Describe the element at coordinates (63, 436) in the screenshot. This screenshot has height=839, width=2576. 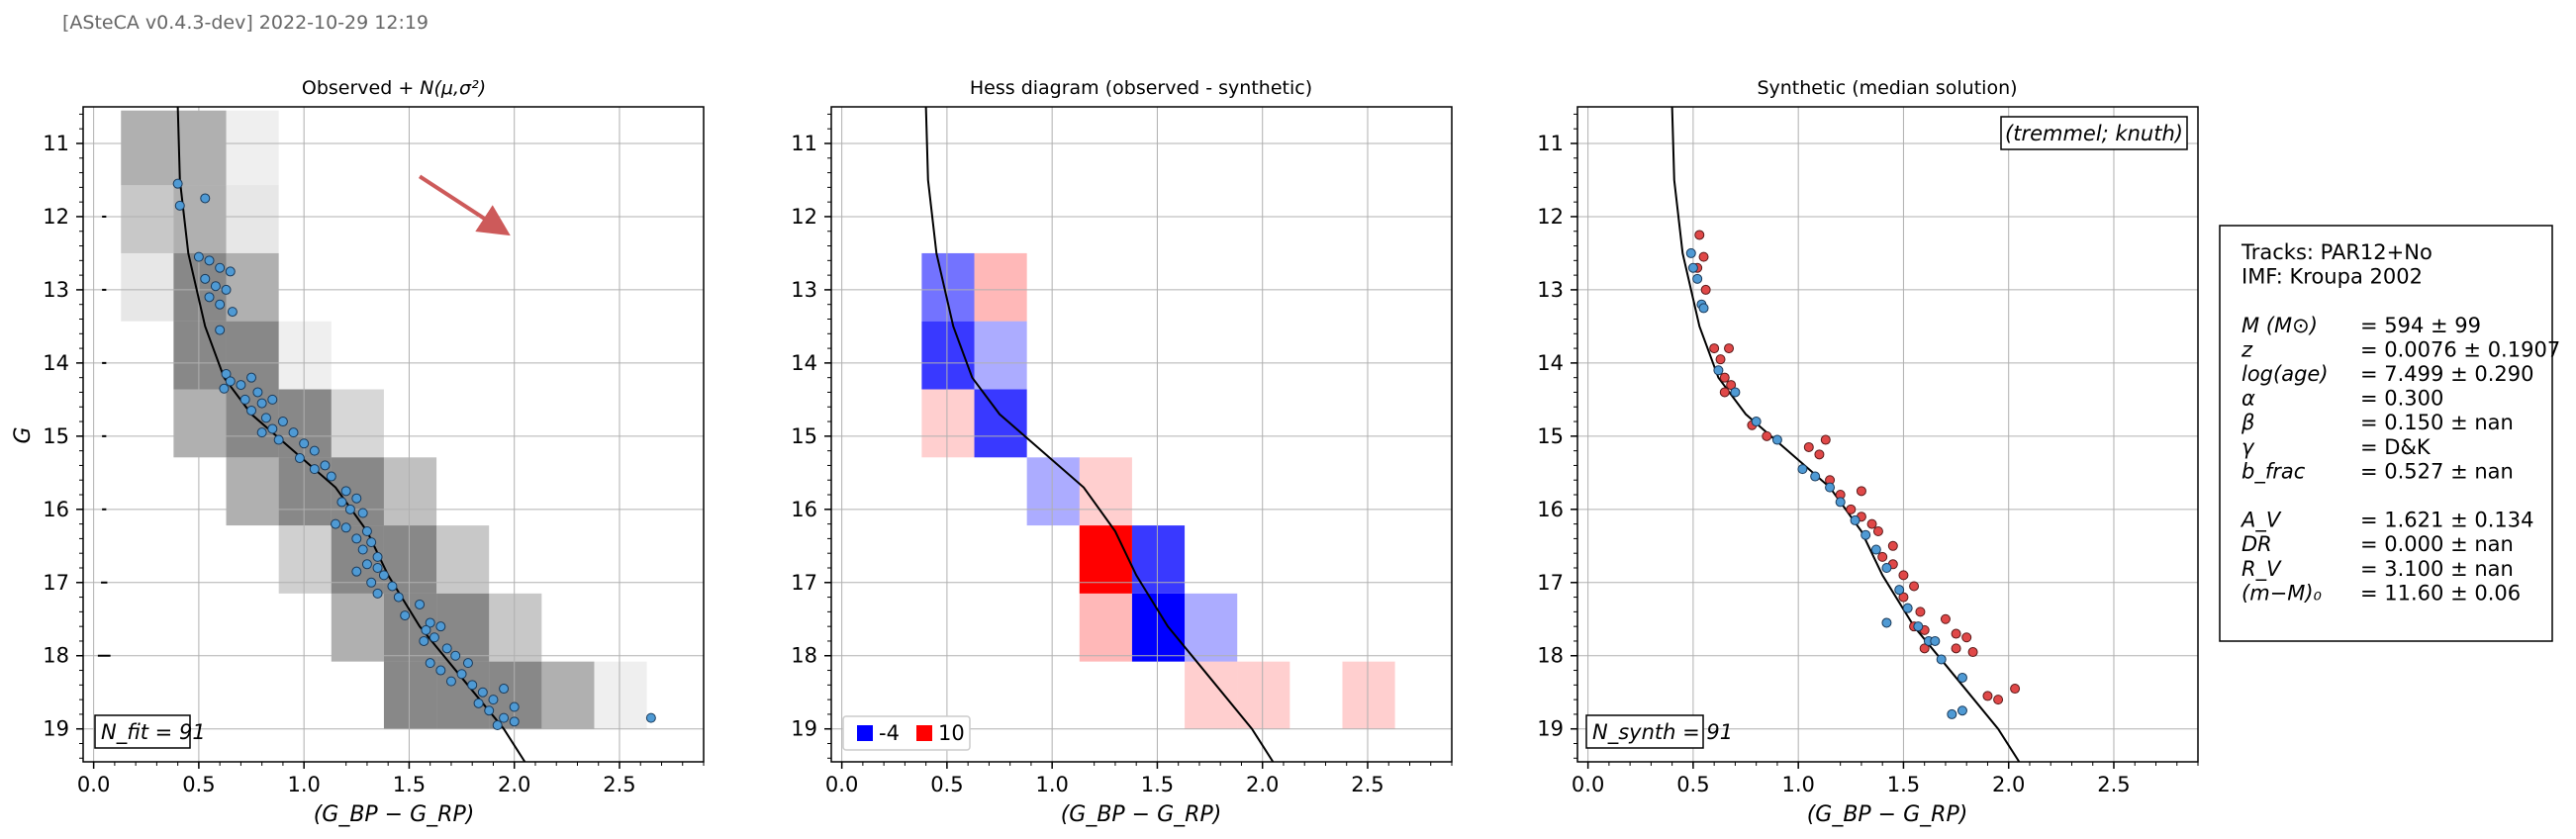
I see `observed-y-ticks: 11 12 13 14 15 16 17 18 19` at that location.